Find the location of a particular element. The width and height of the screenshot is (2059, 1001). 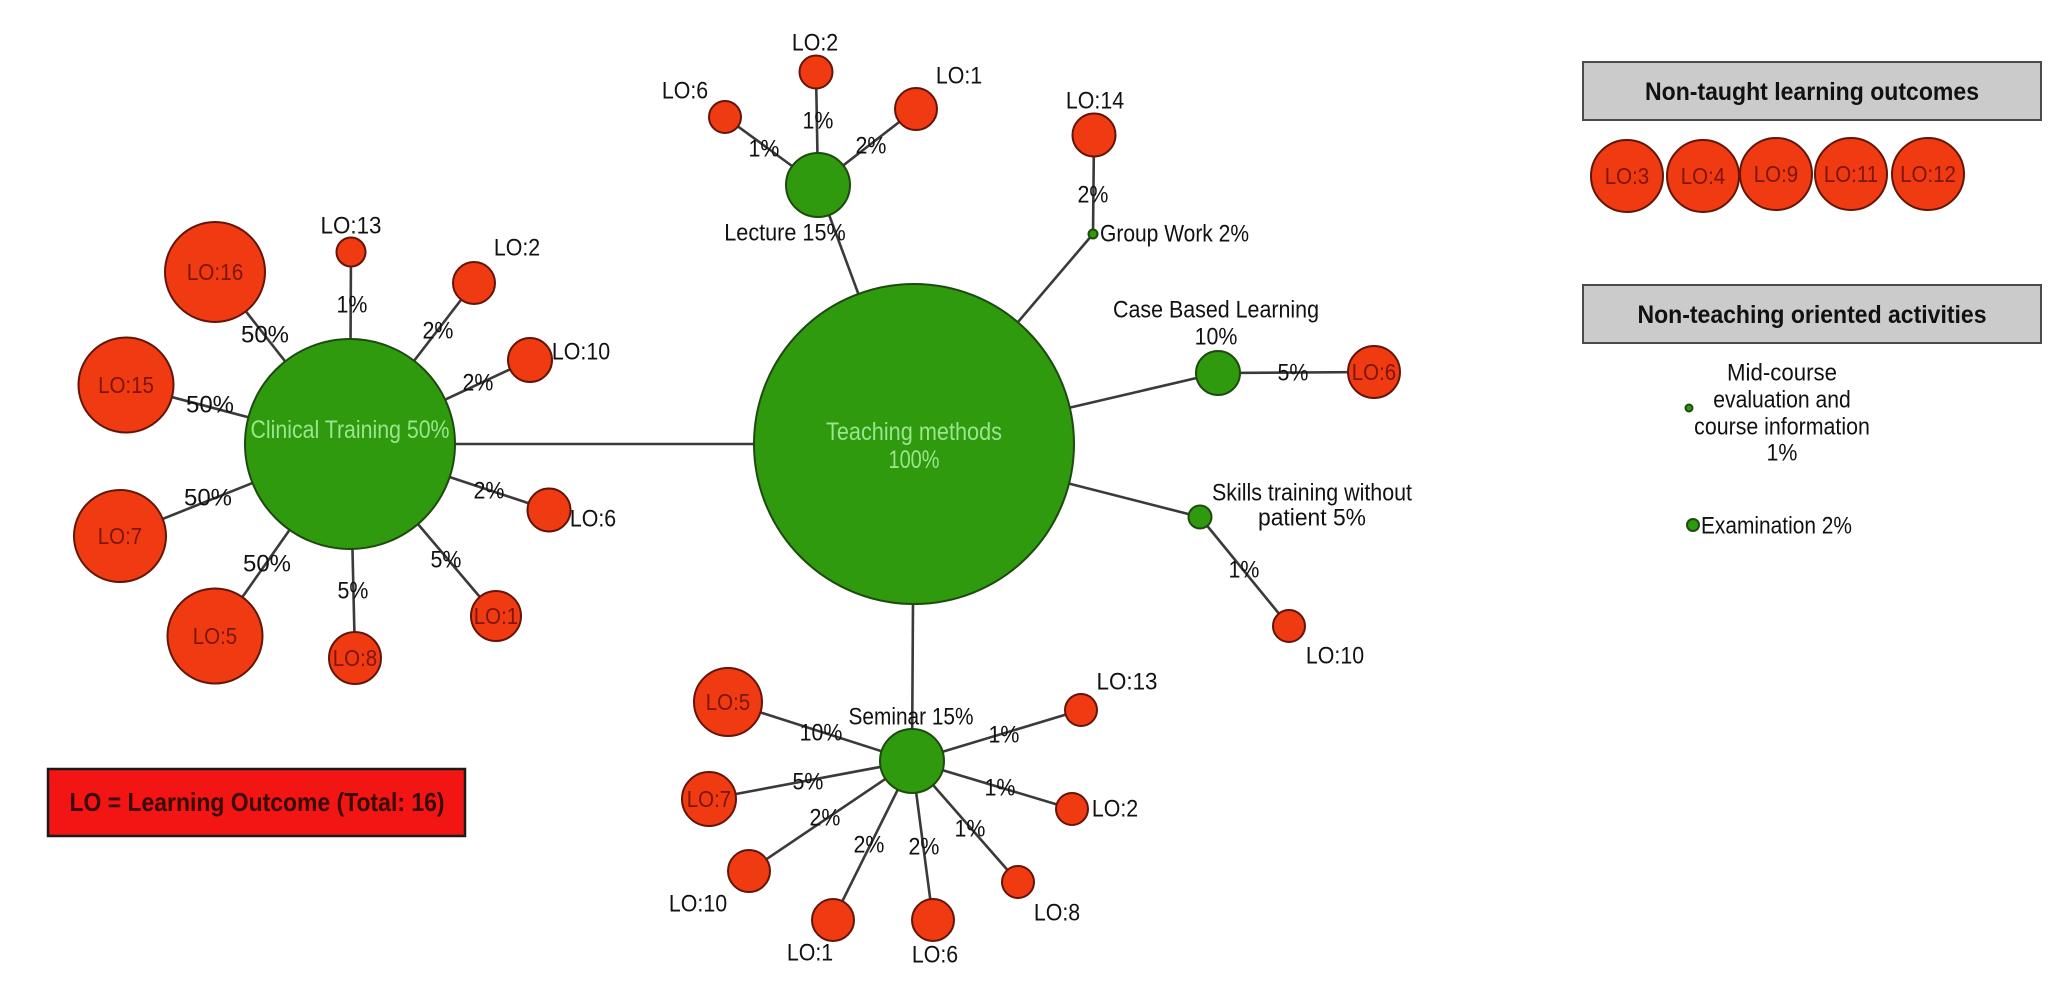

svg-text: LO:16 is located at coordinates (215, 272).